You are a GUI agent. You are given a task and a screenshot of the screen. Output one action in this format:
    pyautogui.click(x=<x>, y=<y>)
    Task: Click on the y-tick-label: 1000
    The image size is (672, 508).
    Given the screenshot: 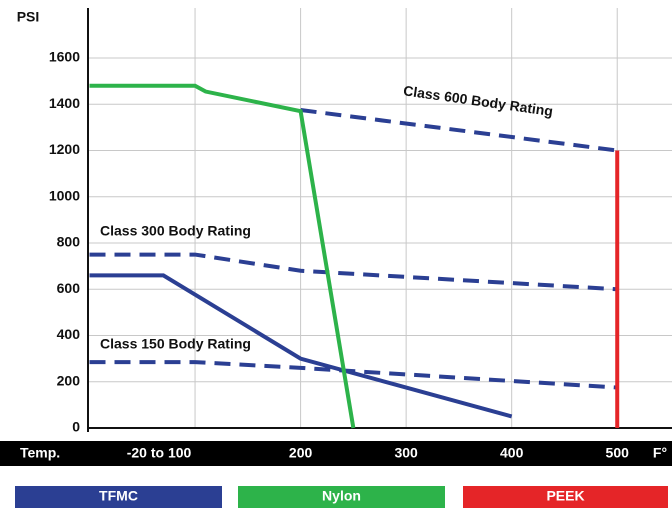 What is the action you would take?
    pyautogui.click(x=64, y=195)
    